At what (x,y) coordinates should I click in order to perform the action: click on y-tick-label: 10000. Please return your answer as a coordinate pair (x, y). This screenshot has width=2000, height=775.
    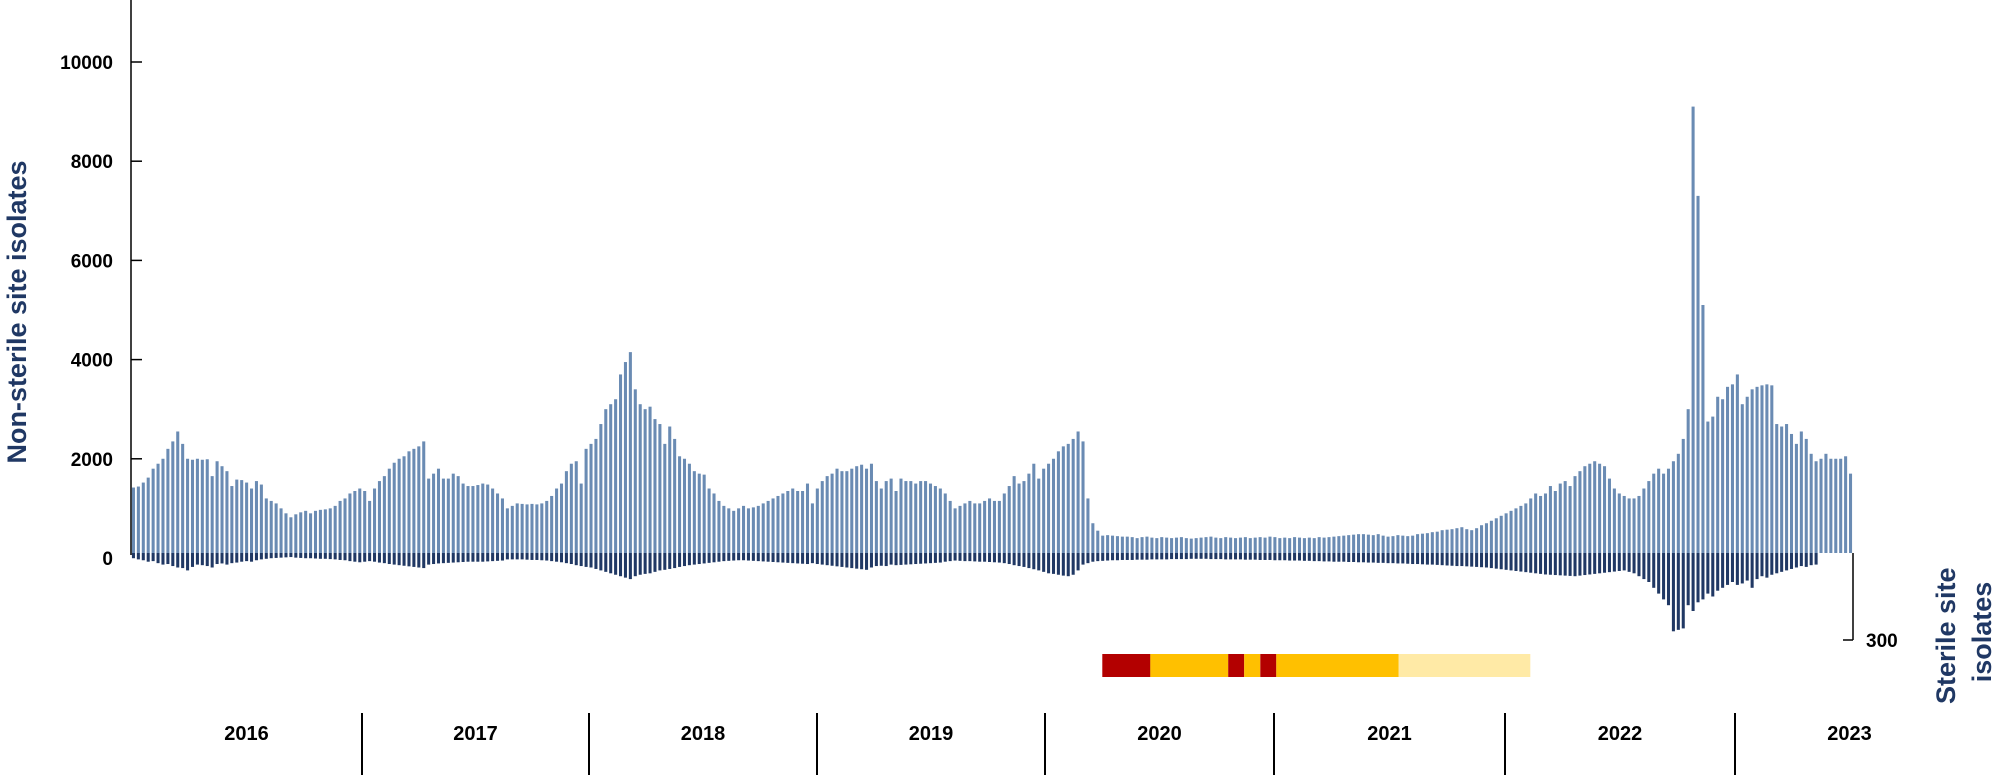
    Looking at the image, I should click on (86, 63).